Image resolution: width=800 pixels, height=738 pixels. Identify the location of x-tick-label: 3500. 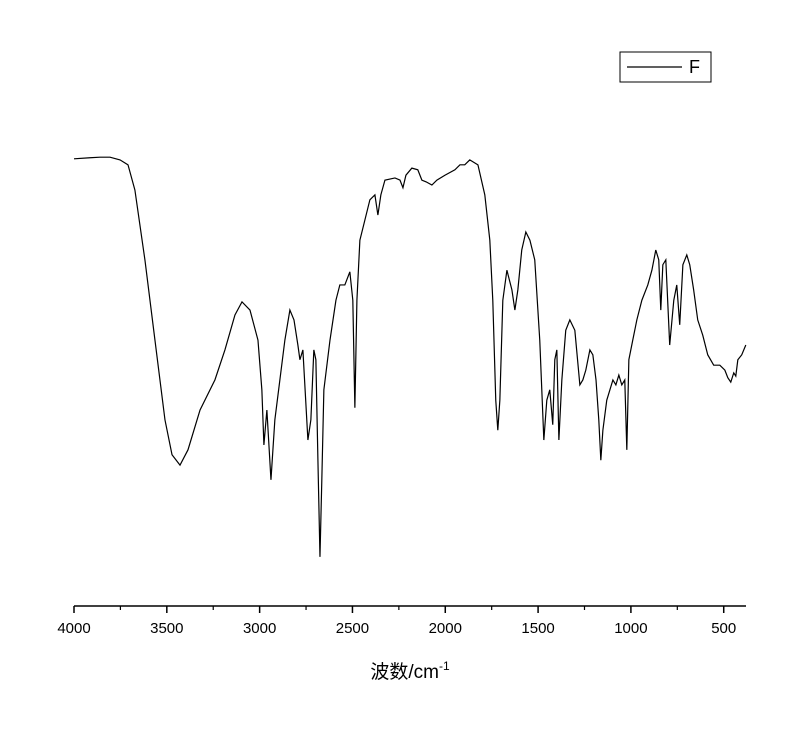
(166, 628).